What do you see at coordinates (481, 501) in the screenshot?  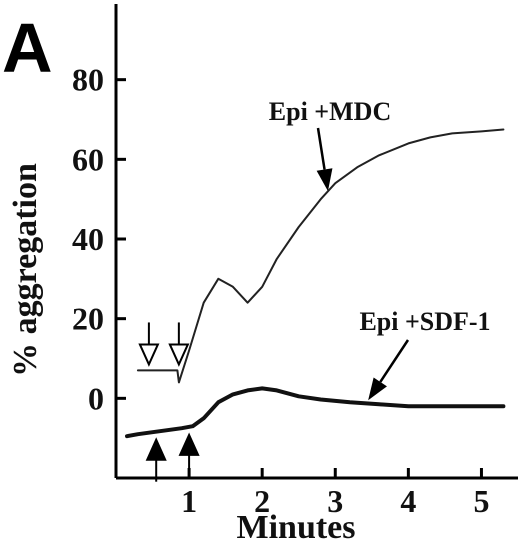 I see `x-tick-label: 5` at bounding box center [481, 501].